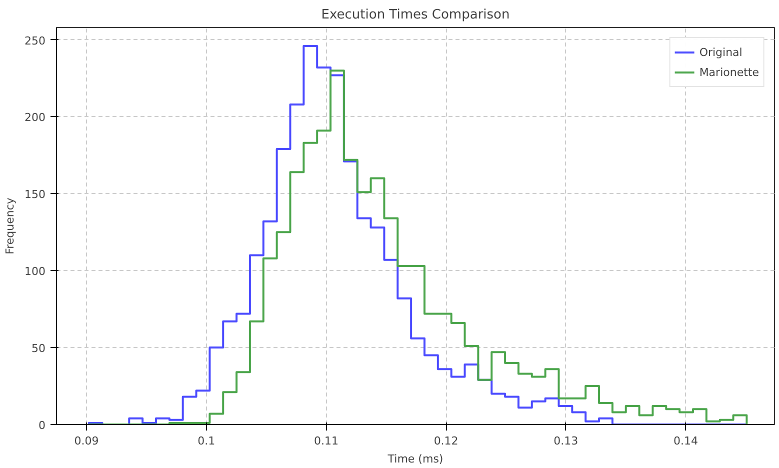 Image resolution: width=779 pixels, height=468 pixels. I want to click on y-tick-label: 250, so click(35, 41).